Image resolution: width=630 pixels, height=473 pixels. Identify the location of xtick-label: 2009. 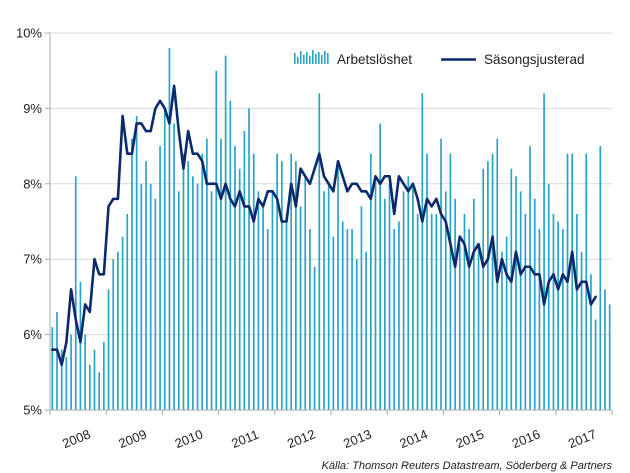
(132, 438).